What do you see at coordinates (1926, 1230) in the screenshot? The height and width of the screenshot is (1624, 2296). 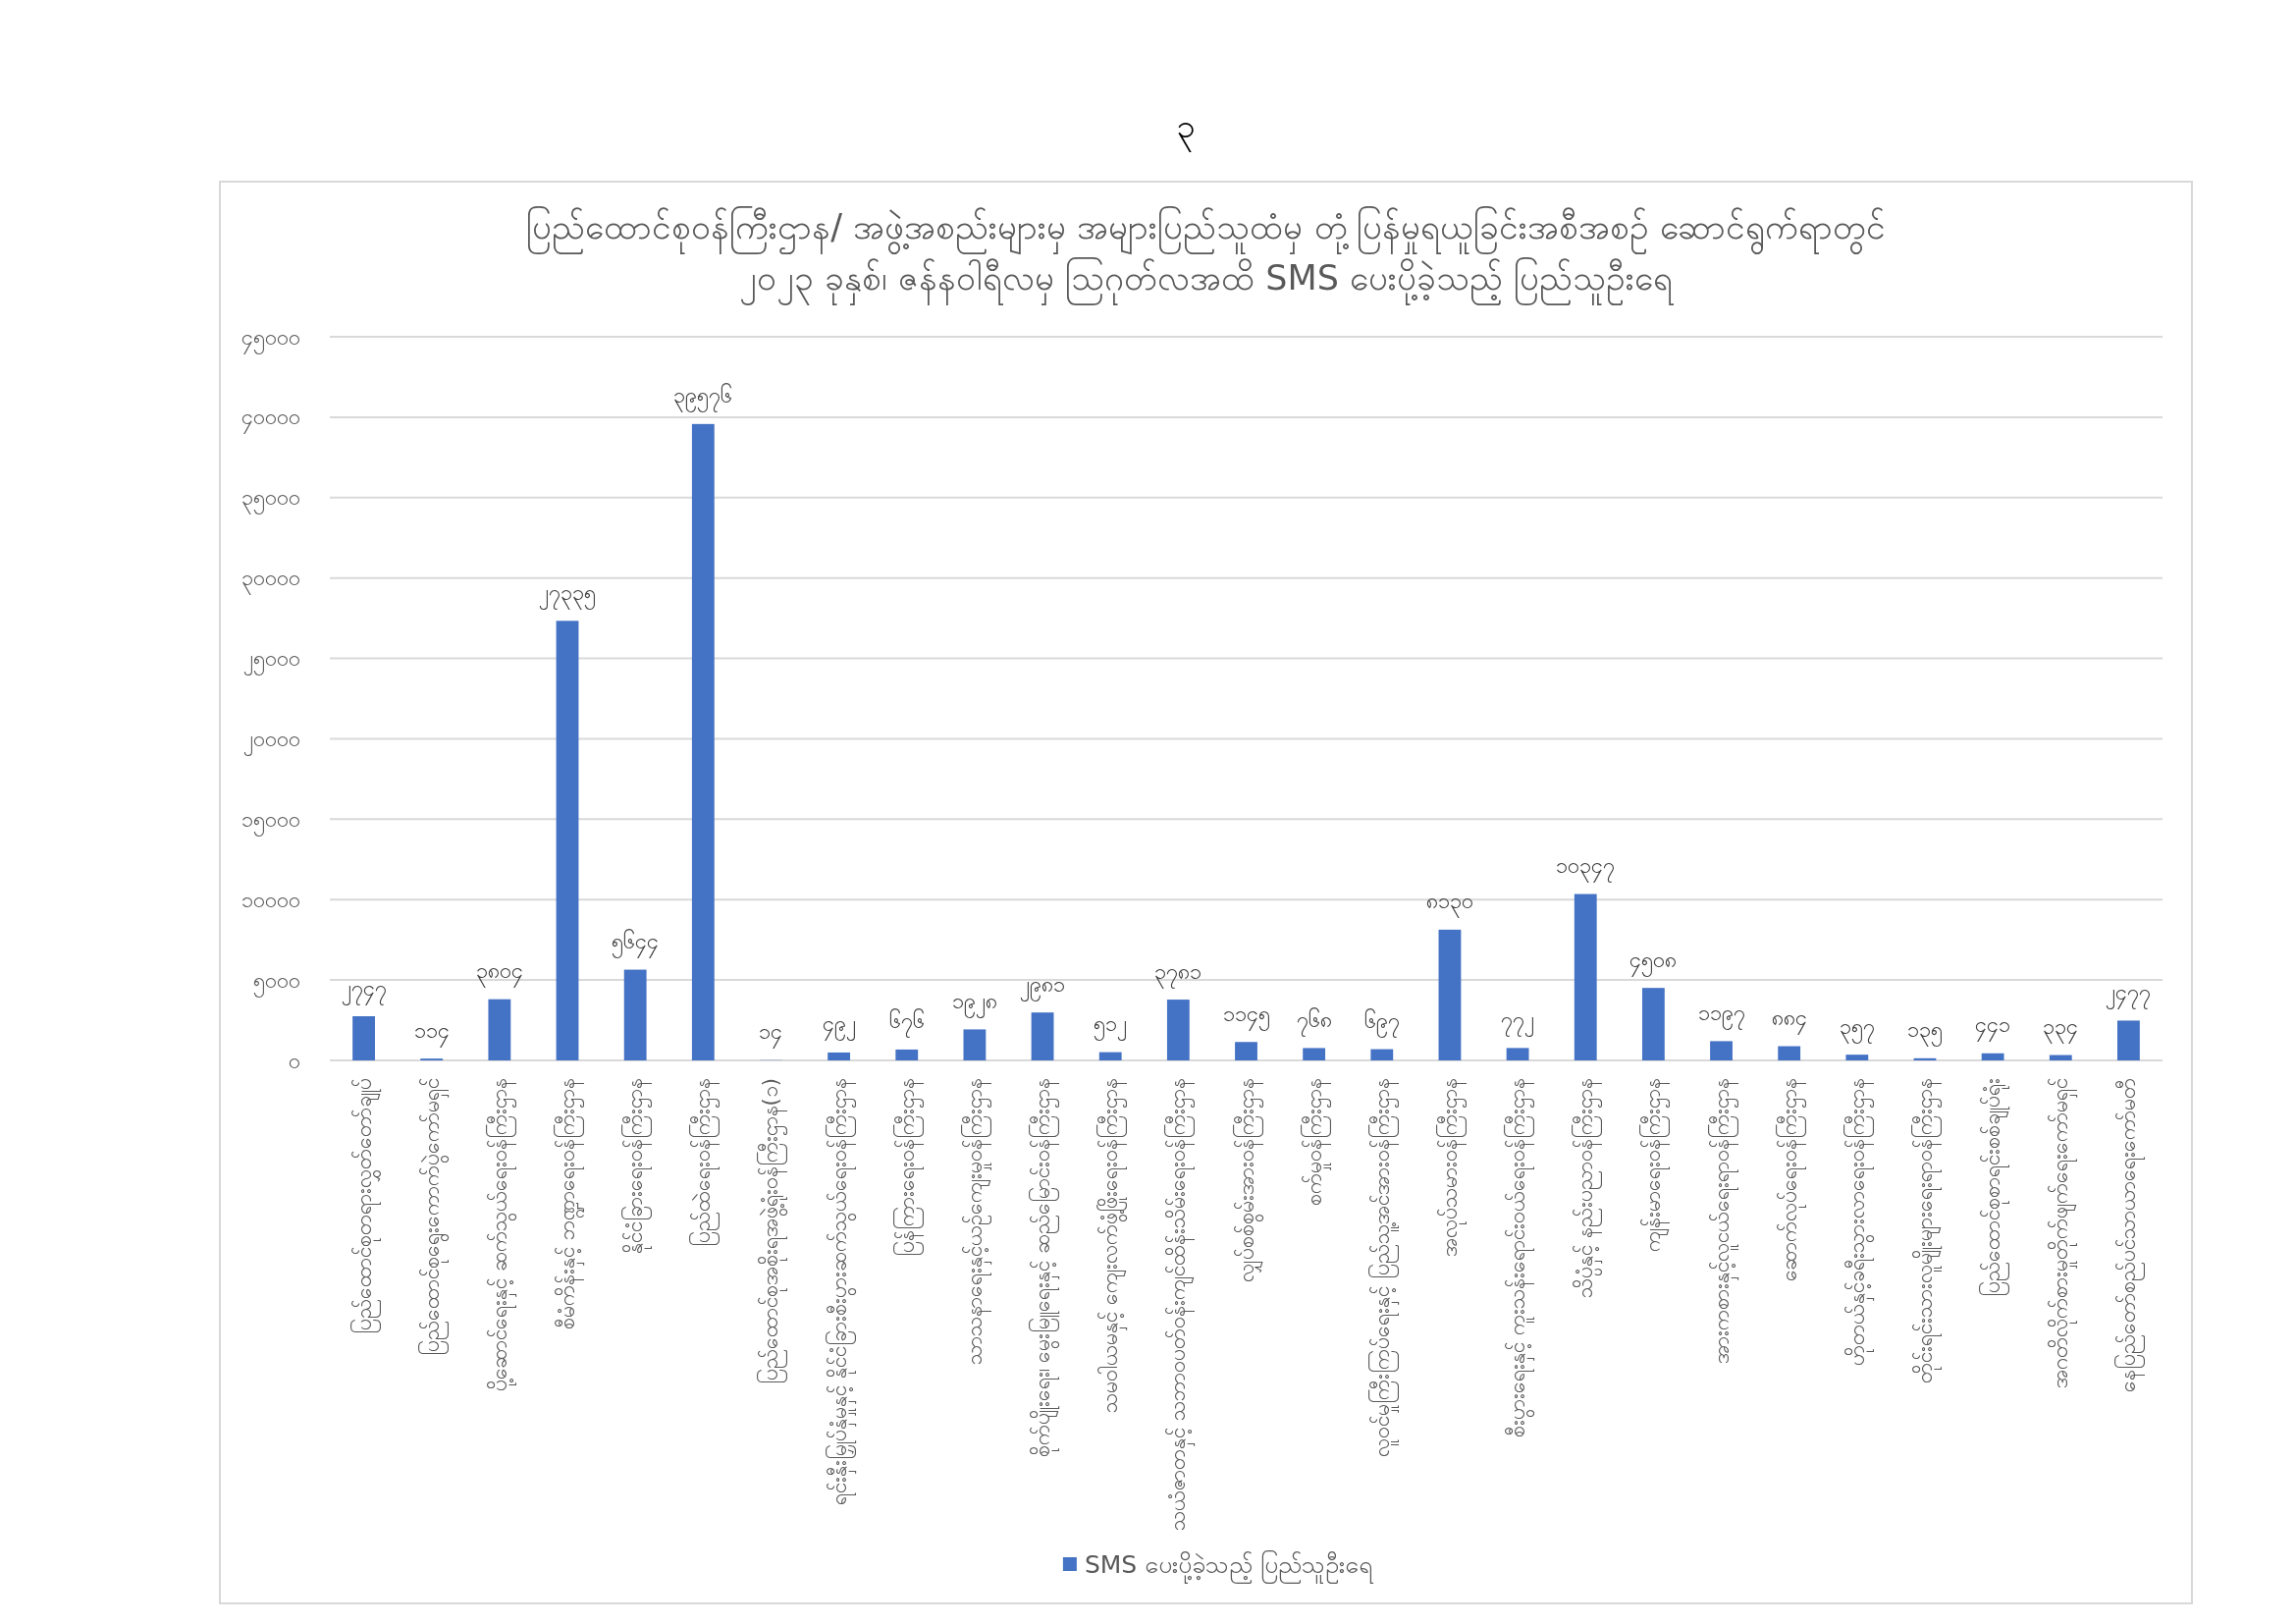 I see `x-tick-label: တိုင်းရင်းသားလူမျိုးများရေးရာဝန်ကြီးဌာန` at bounding box center [1926, 1230].